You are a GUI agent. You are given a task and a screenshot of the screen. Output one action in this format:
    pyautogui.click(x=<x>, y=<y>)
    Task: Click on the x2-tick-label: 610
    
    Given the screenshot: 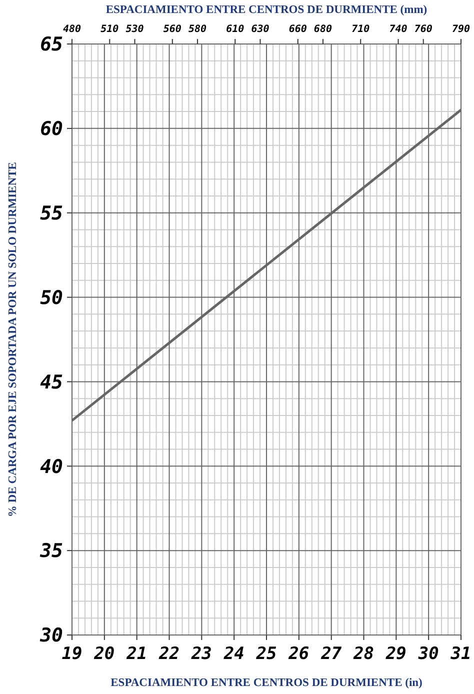 What is the action you would take?
    pyautogui.click(x=235, y=29)
    